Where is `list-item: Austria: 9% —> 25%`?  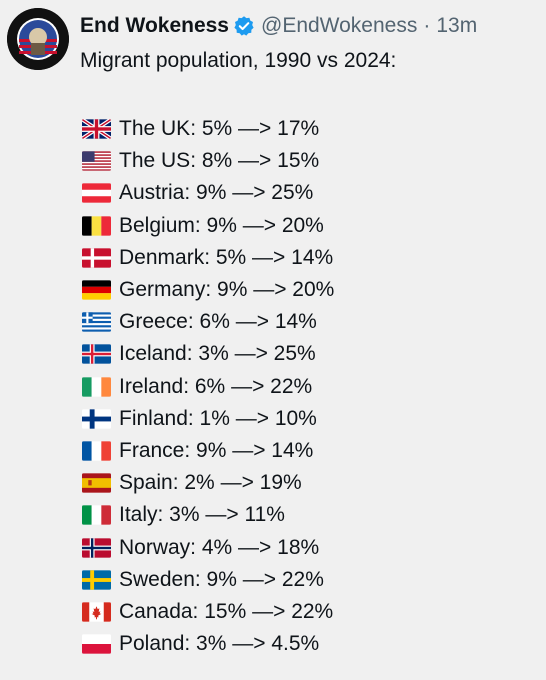 list-item: Austria: 9% —> 25% is located at coordinates (208, 193).